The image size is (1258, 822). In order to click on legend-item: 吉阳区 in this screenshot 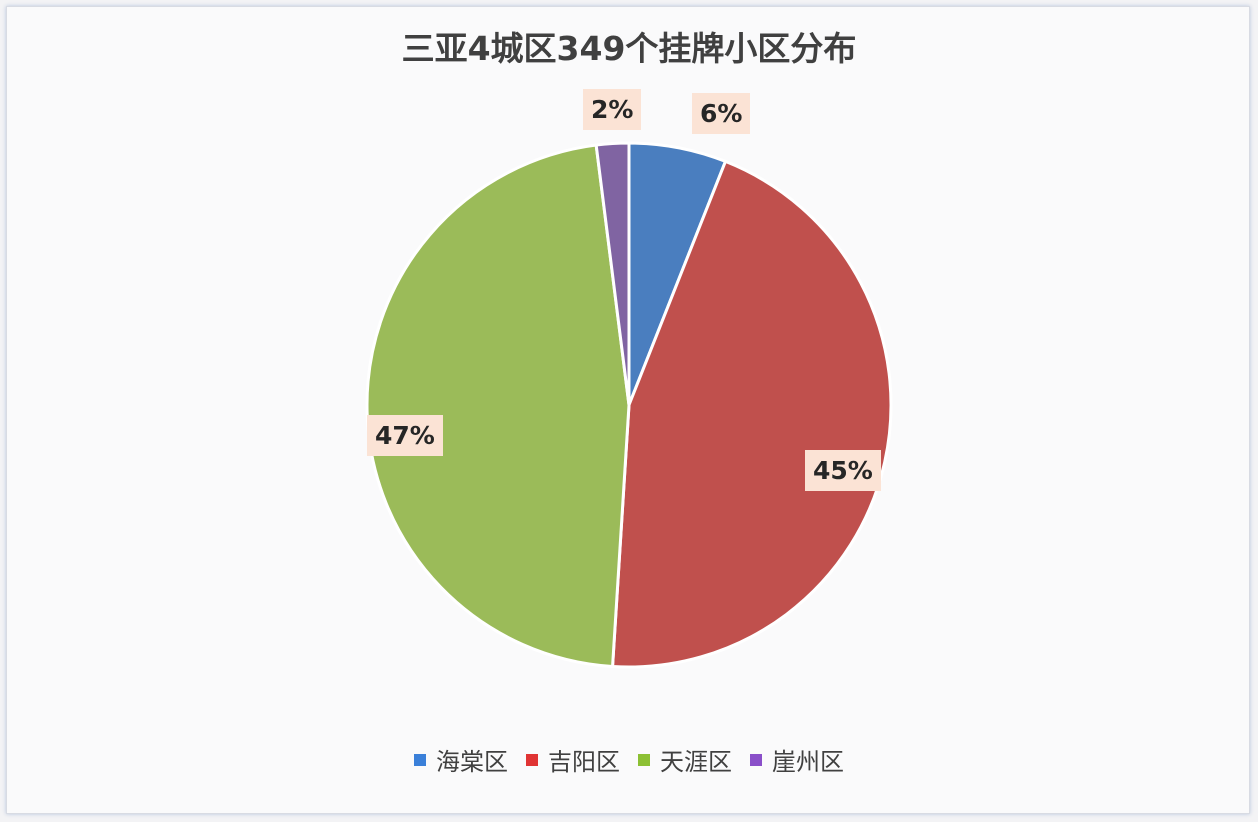, I will do `click(573, 759)`.